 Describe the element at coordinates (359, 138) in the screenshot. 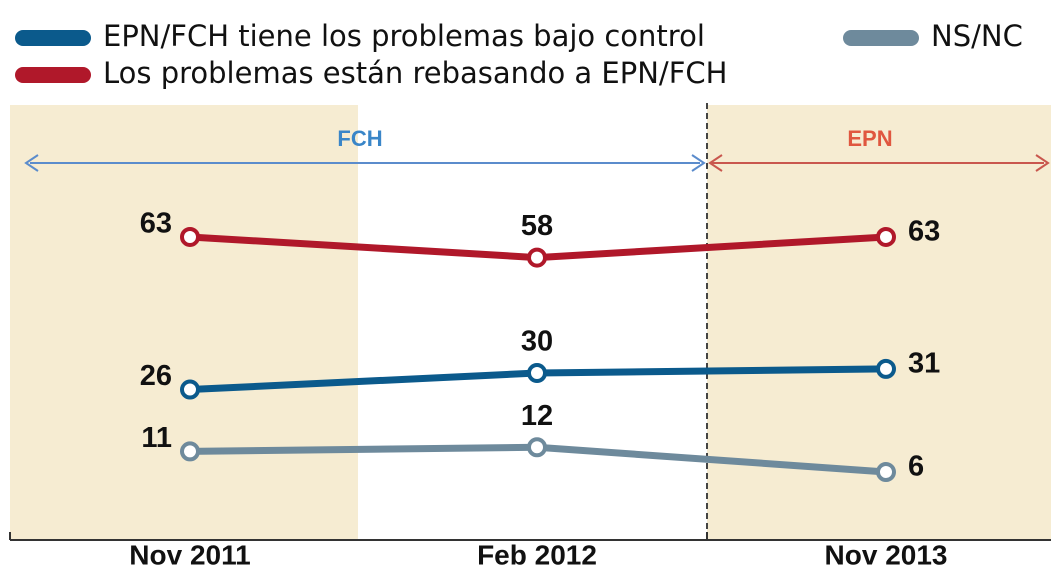

I see `period-label: FCH` at that location.